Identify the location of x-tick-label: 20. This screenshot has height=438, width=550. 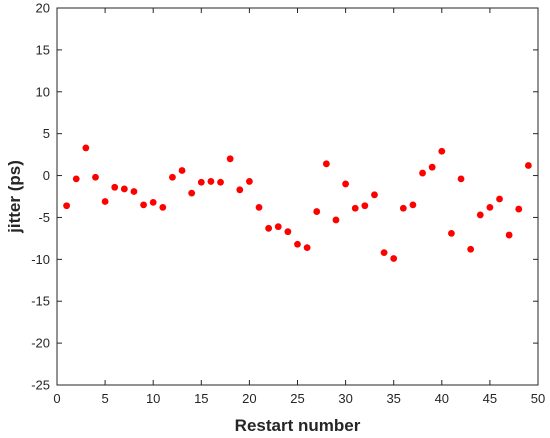
(249, 398).